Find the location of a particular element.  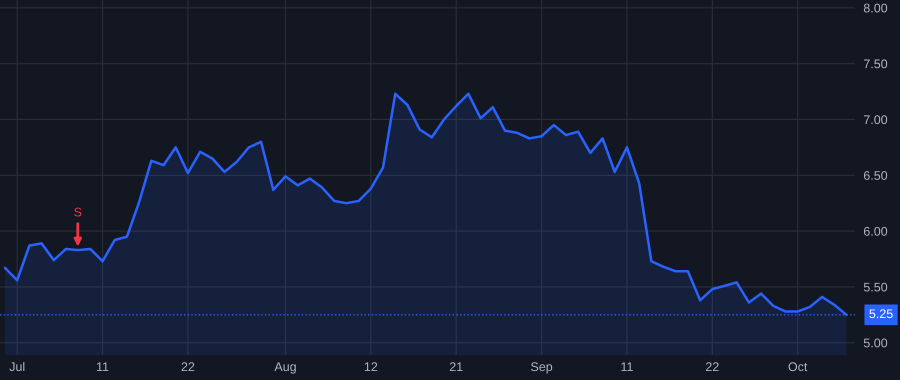

annotation: S is located at coordinates (78, 212).